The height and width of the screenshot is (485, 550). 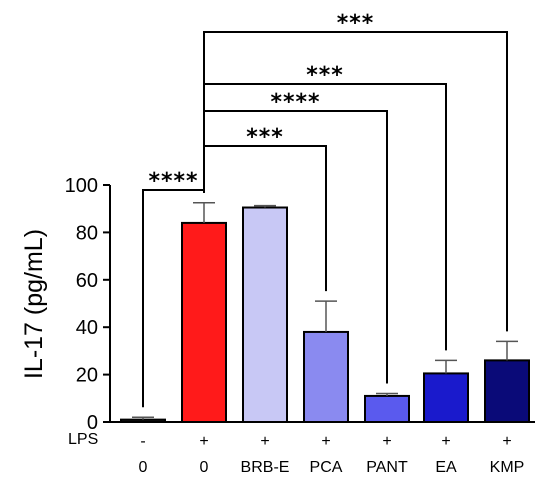 What do you see at coordinates (265, 467) in the screenshot?
I see `category-label: BRB-E` at bounding box center [265, 467].